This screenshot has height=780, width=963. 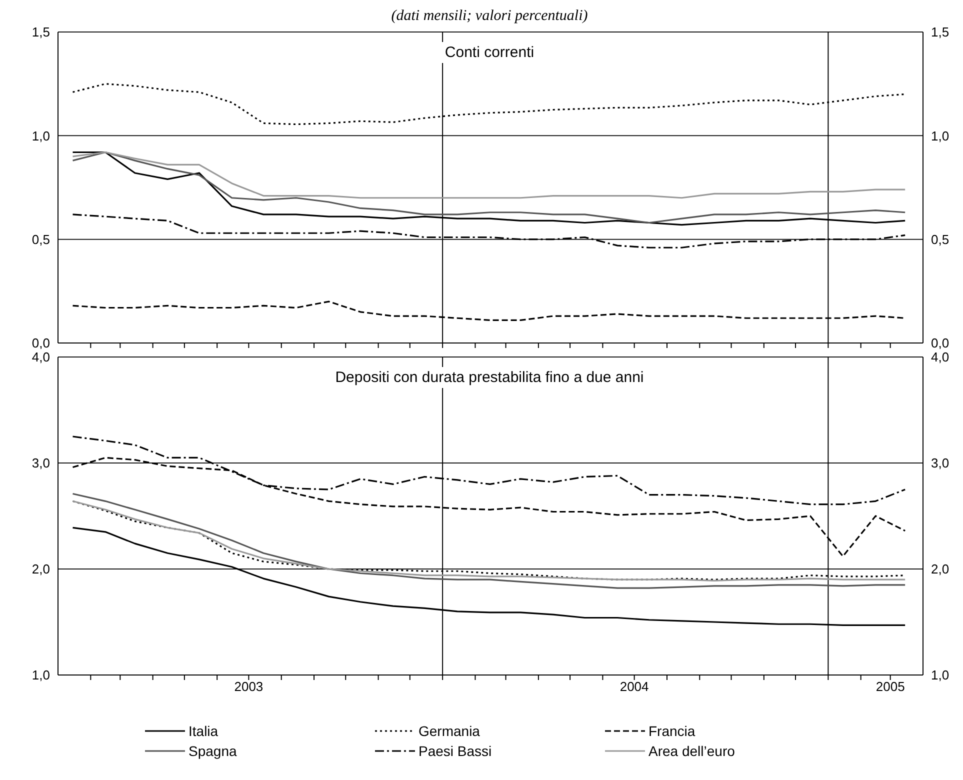 I want to click on x-tick-label: 2004, so click(x=634, y=686).